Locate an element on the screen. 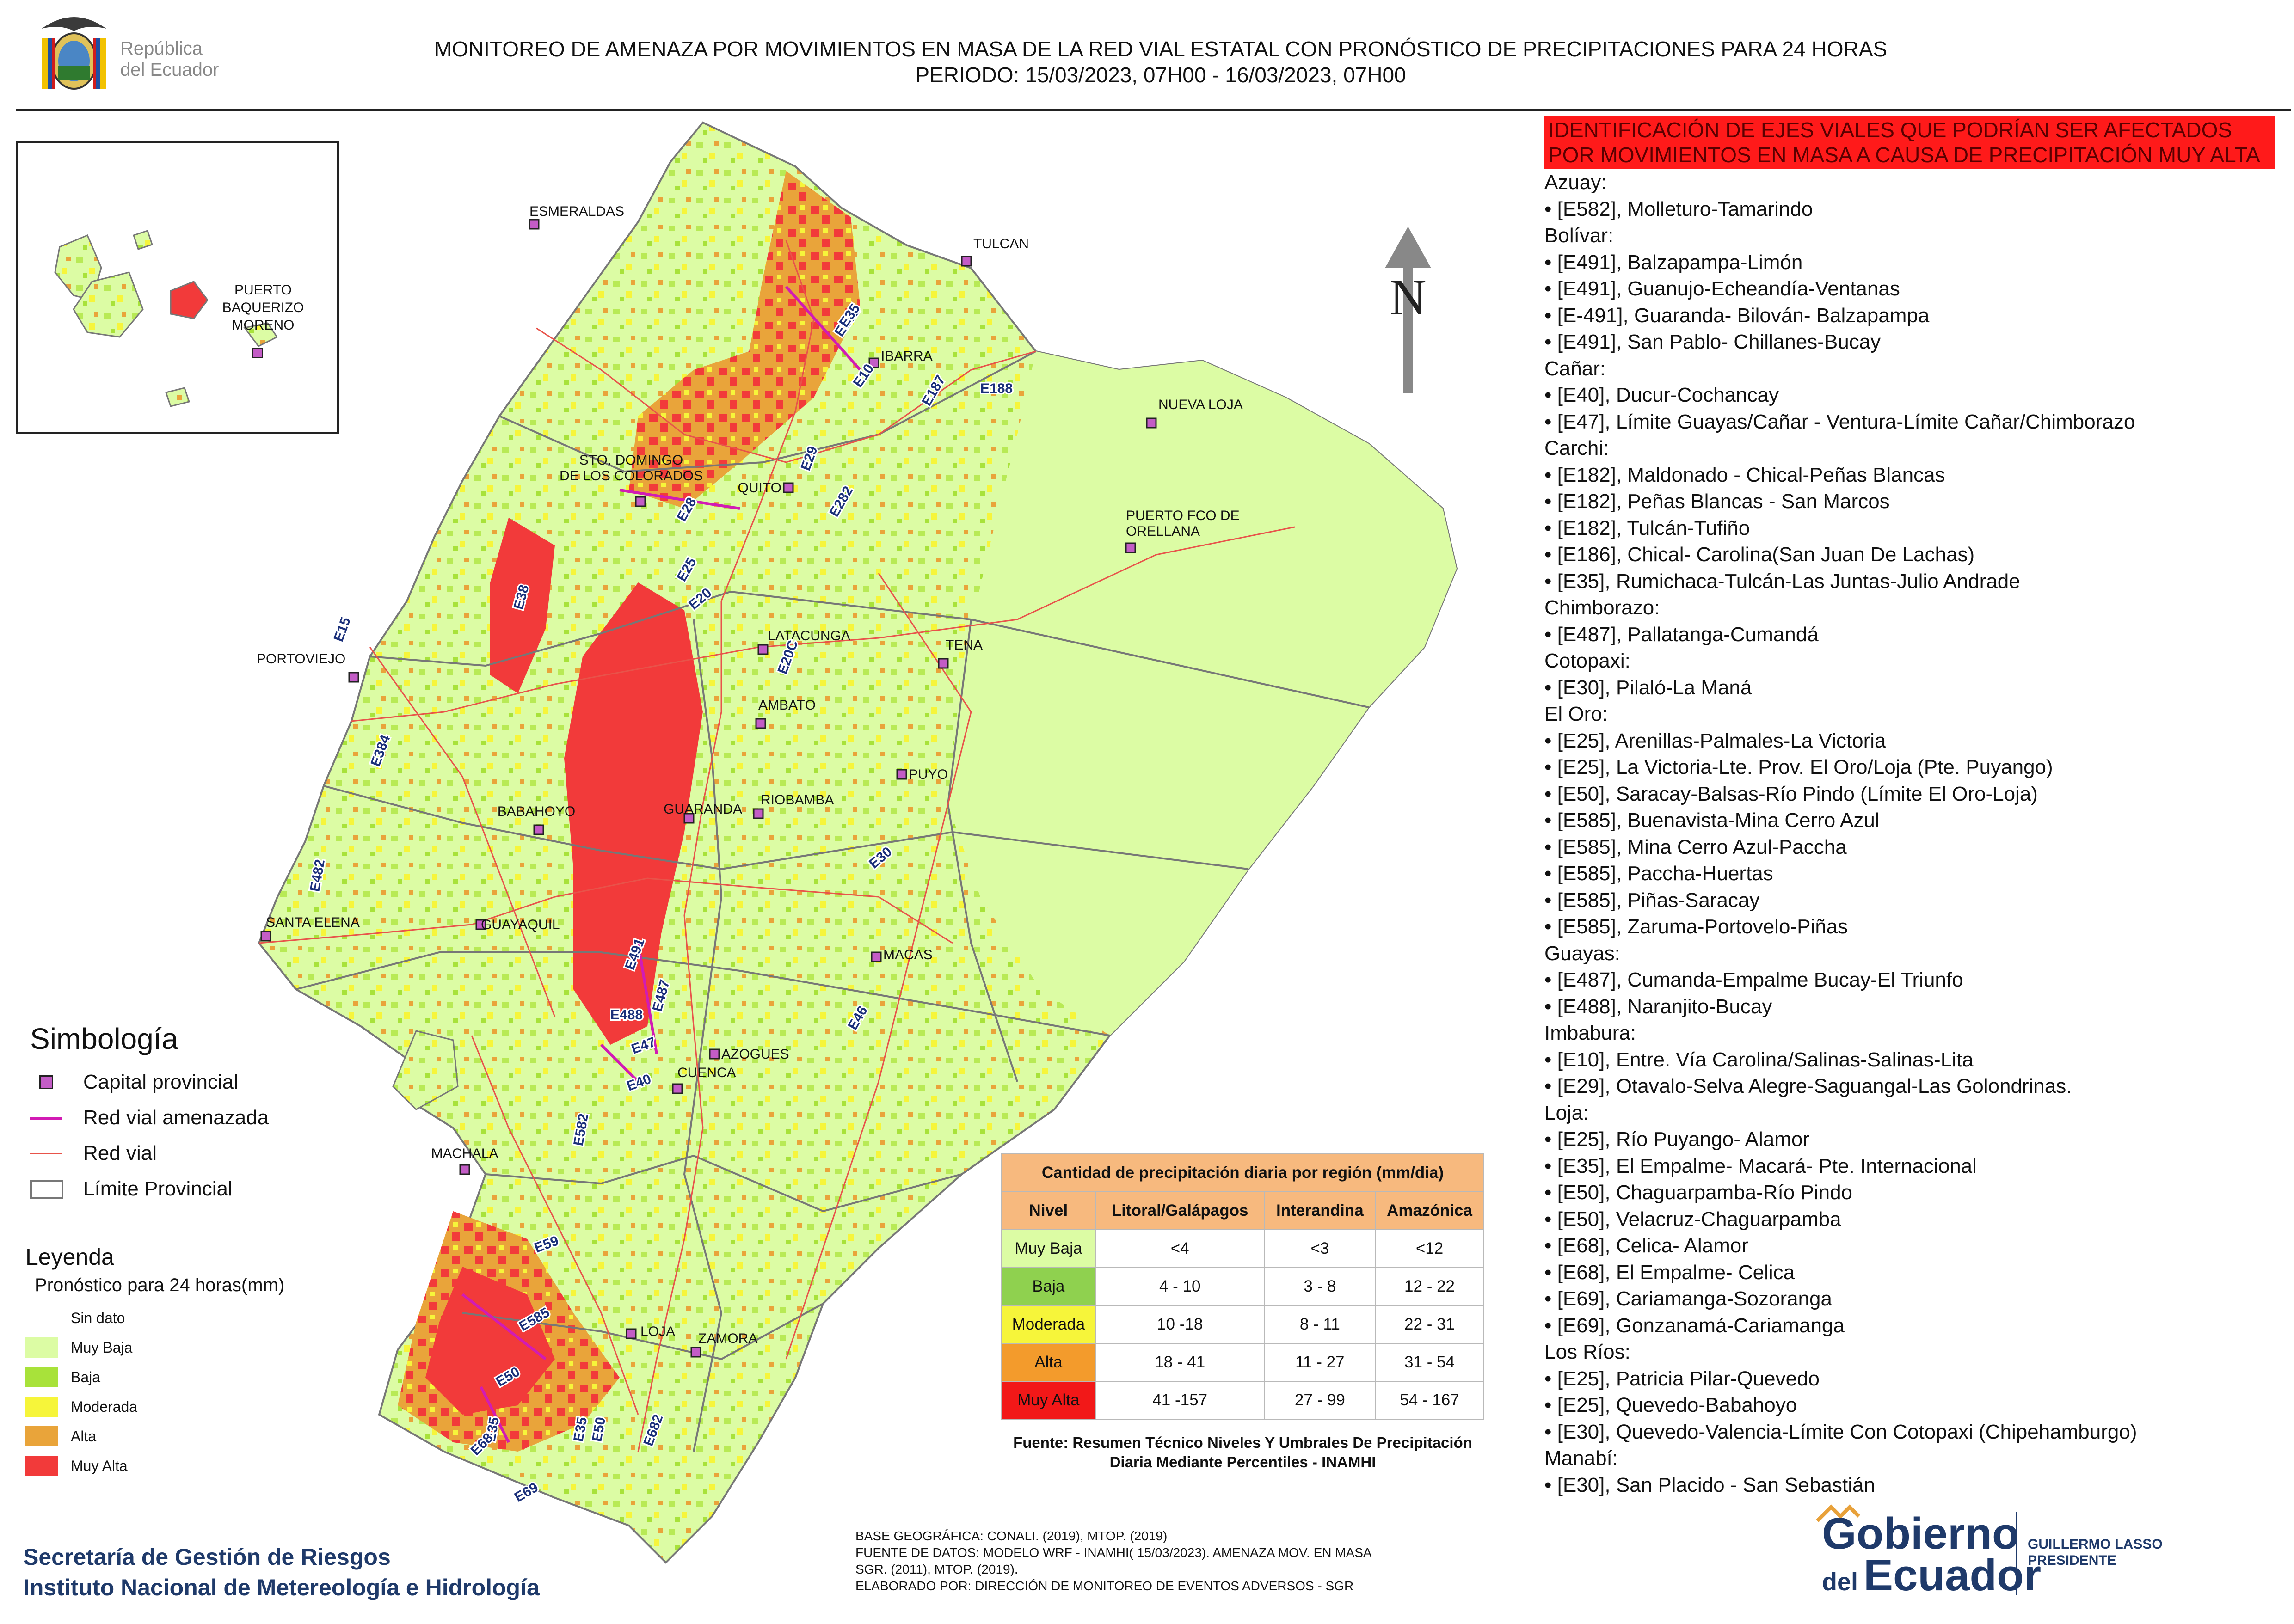  symbol-road: Red vial is located at coordinates (149, 1153).